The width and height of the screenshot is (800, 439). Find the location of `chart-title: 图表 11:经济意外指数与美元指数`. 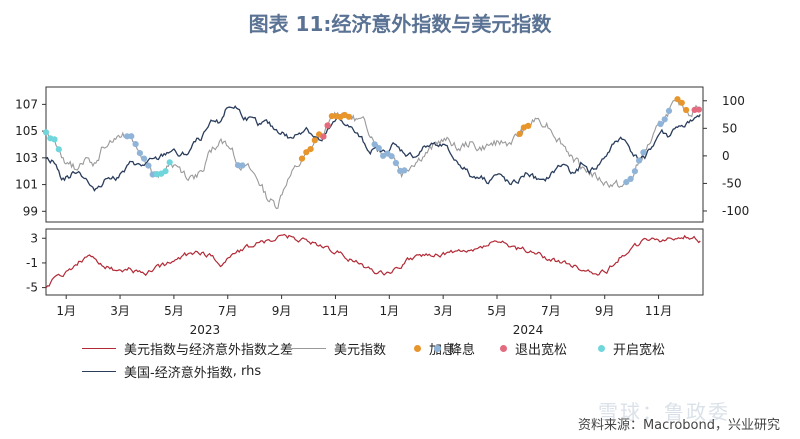

chart-title: 图表 11:经济意外指数与美元指数 is located at coordinates (400, 24).